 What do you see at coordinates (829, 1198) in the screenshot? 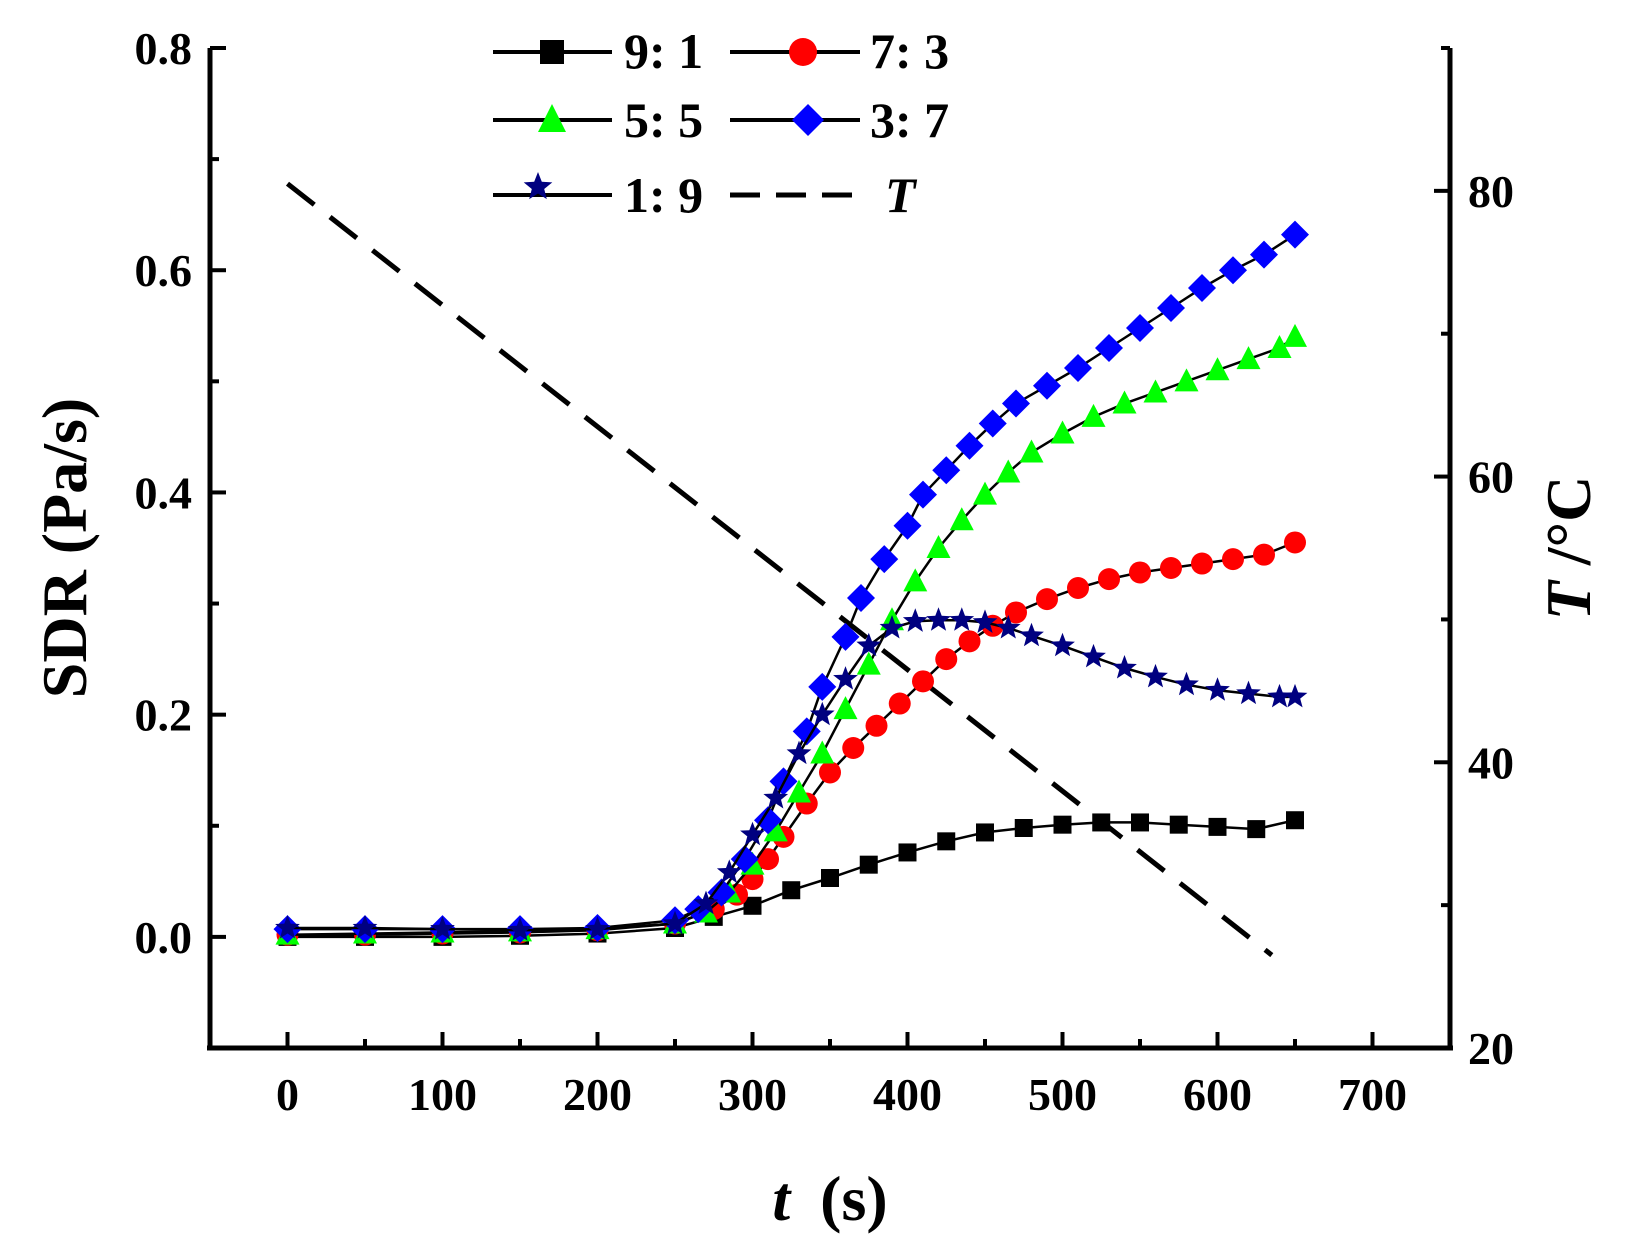
I see `x-axis-title: t (s)` at bounding box center [829, 1198].